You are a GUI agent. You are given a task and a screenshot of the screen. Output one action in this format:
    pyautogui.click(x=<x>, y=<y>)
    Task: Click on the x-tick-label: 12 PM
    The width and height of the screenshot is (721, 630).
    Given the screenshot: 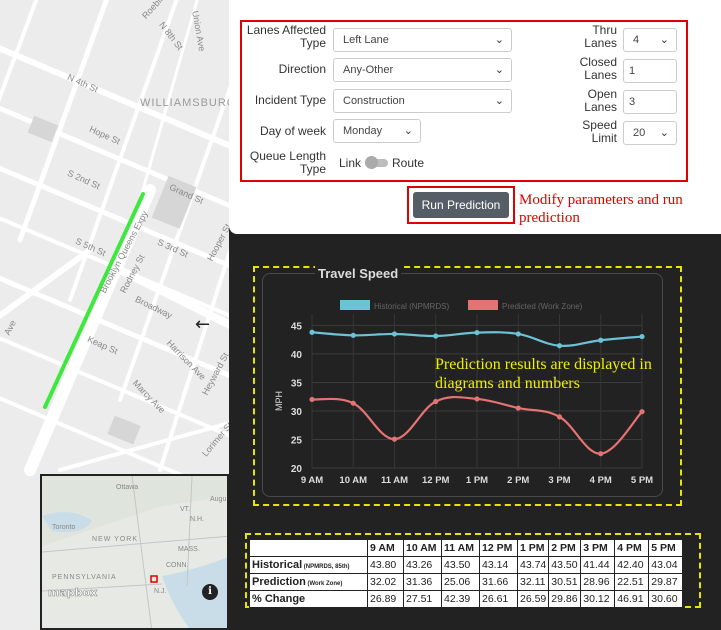 What is the action you would take?
    pyautogui.click(x=436, y=480)
    